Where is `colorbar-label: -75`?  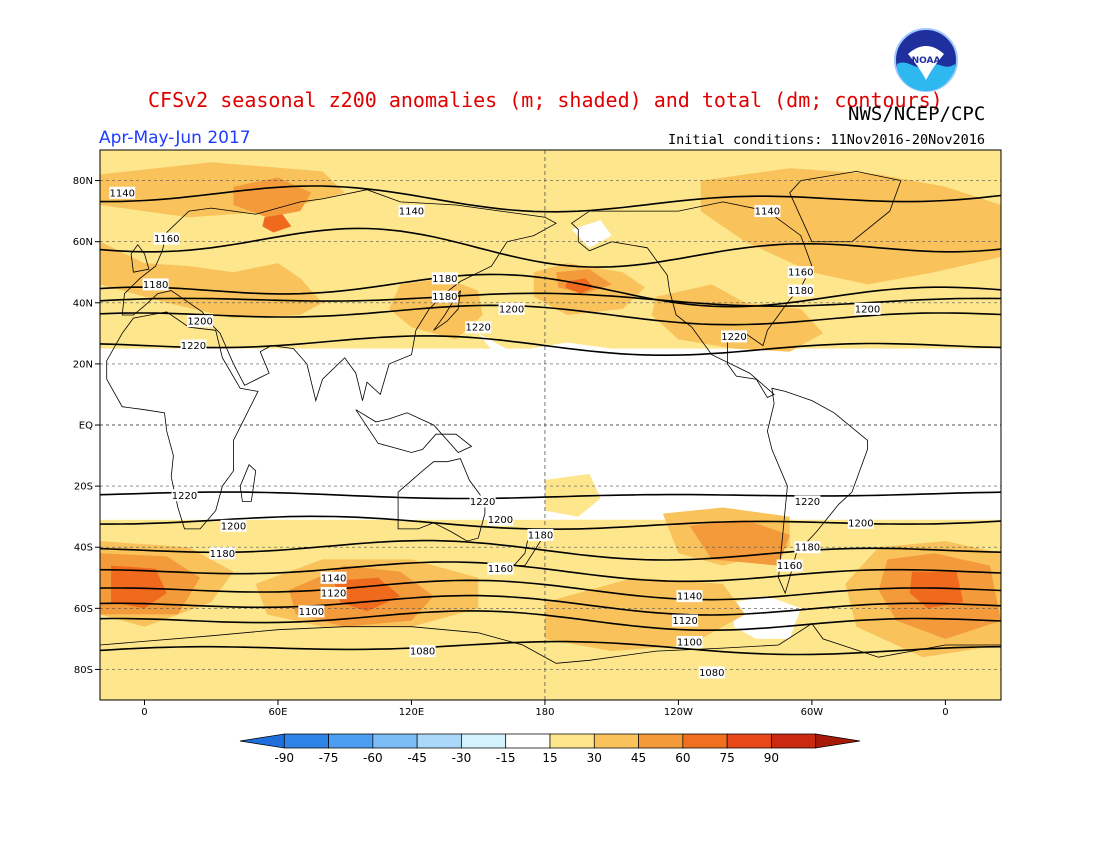
colorbar-label: -75 is located at coordinates (329, 758).